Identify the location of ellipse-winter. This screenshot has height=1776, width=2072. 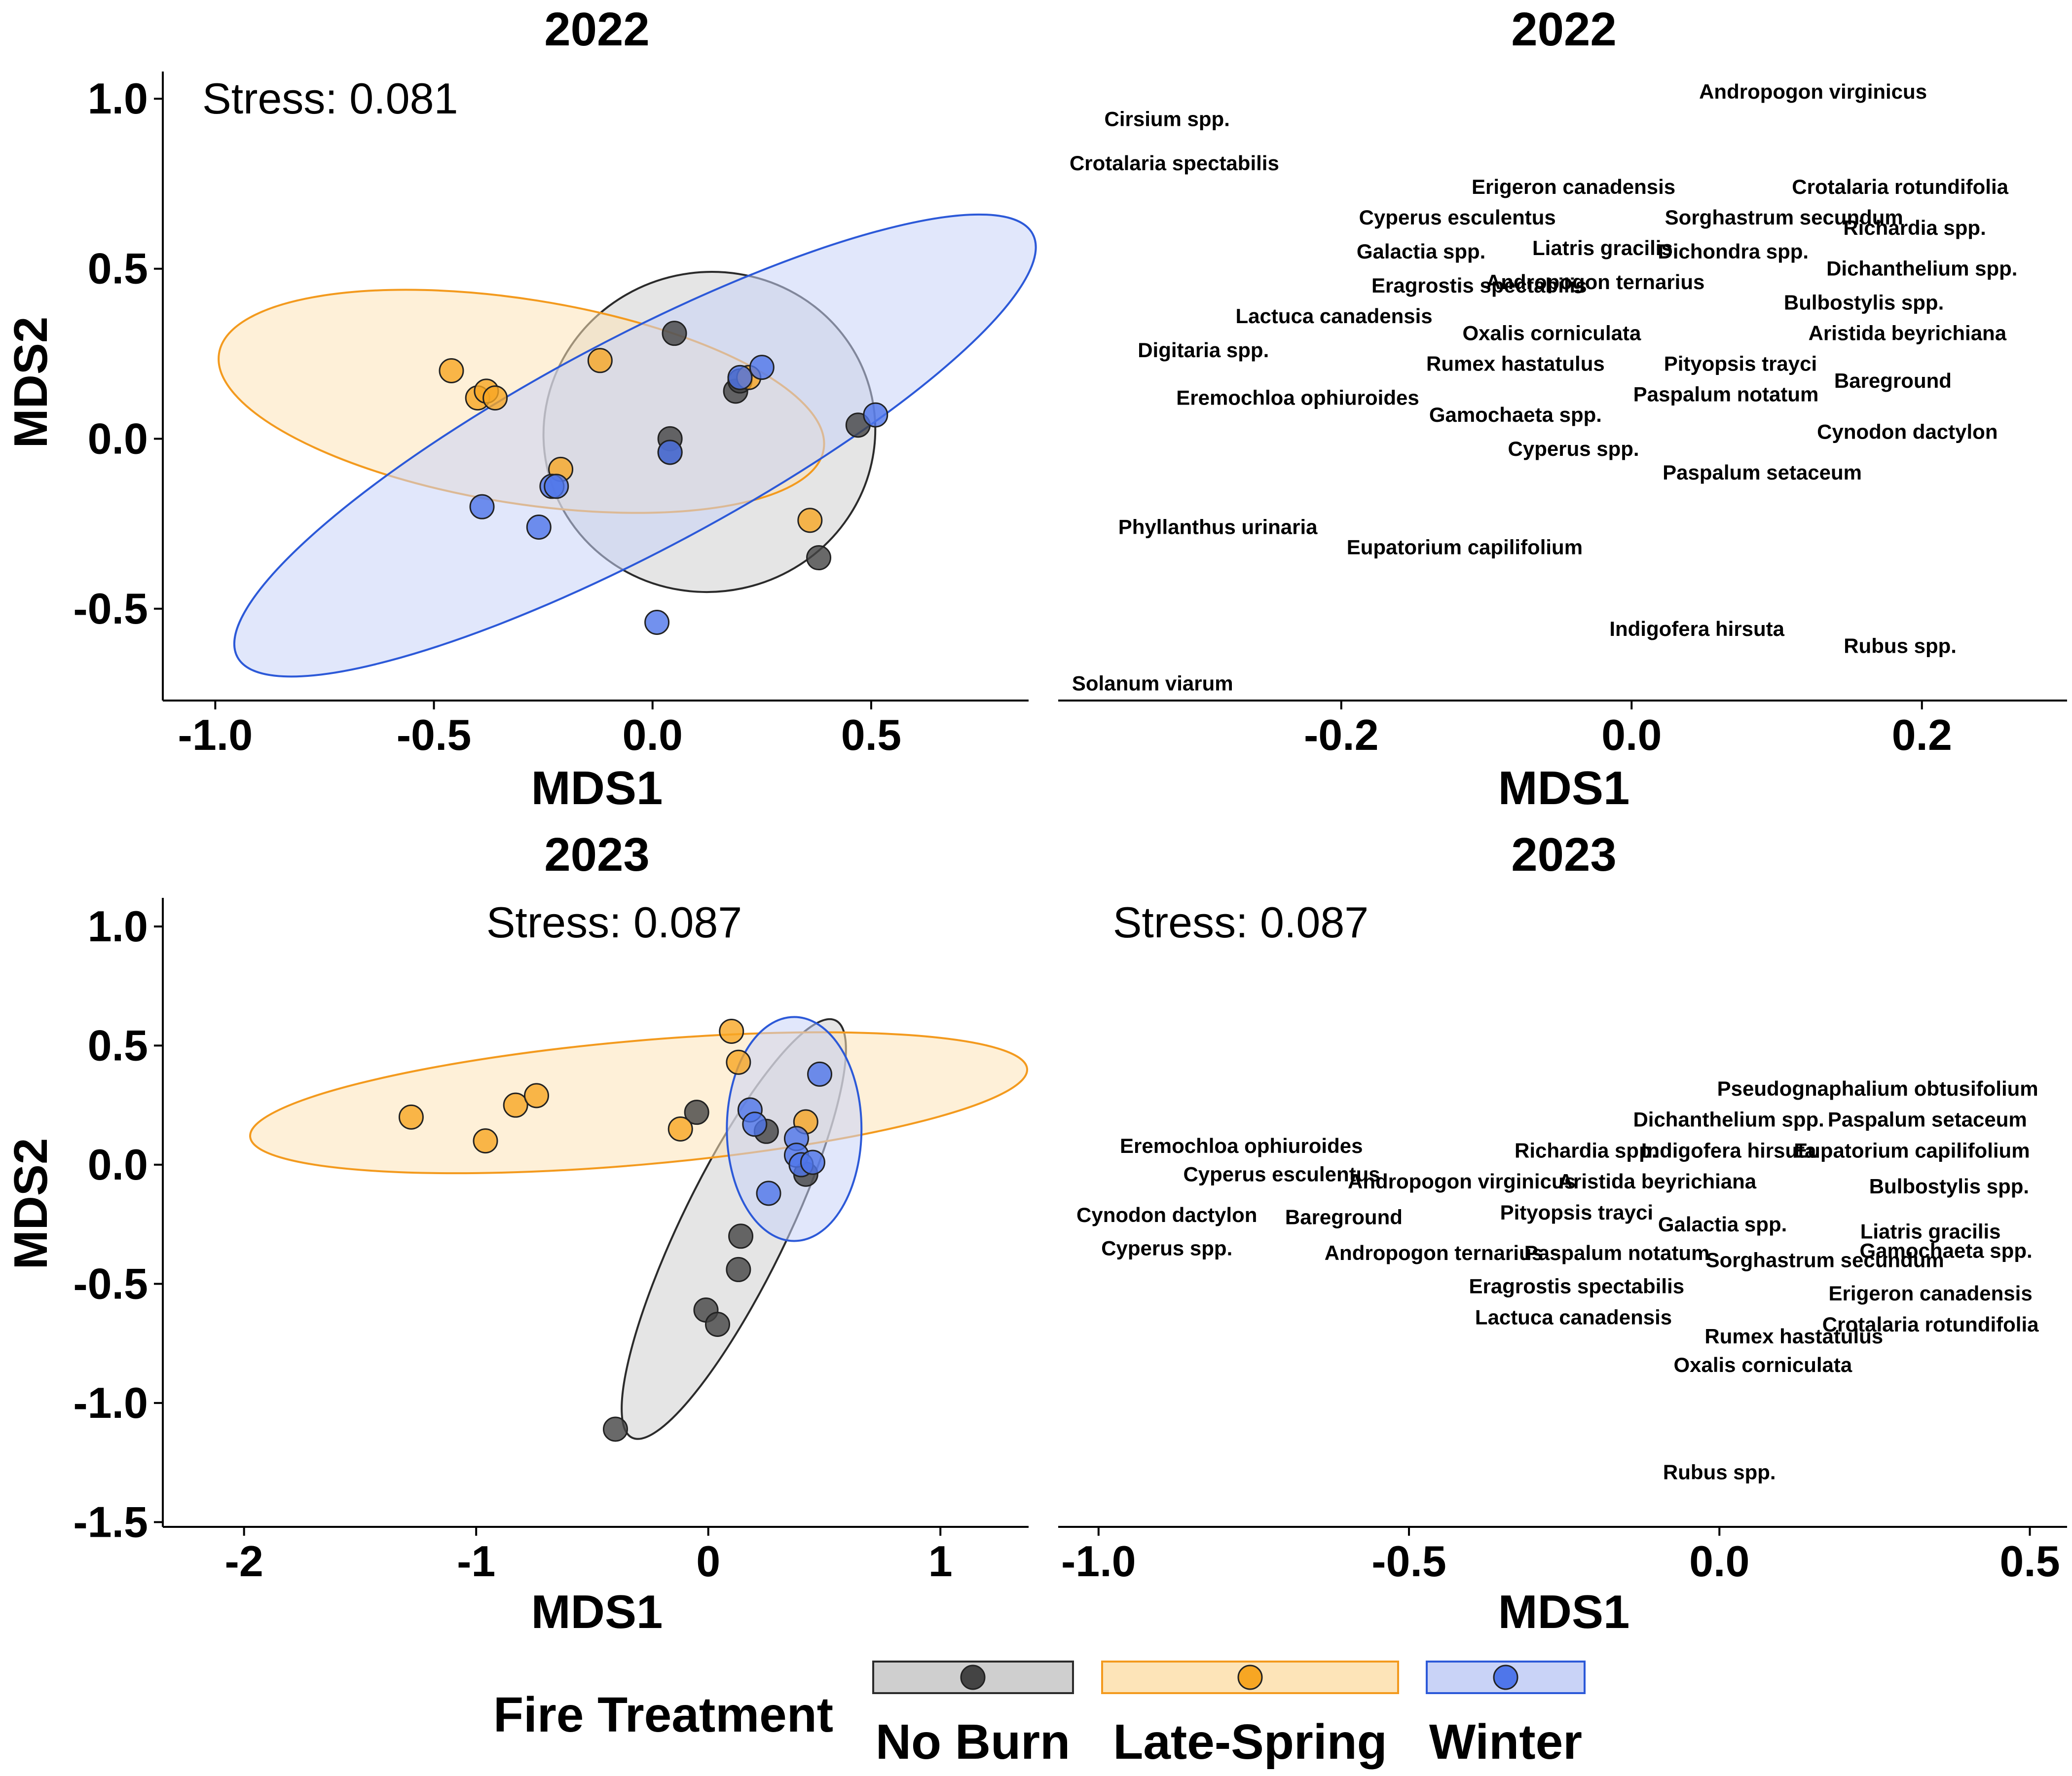
(635, 446).